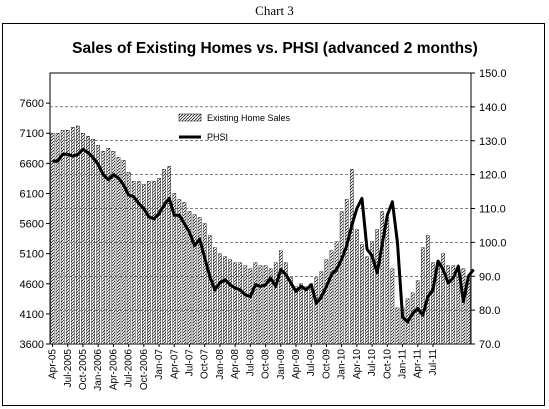 This screenshot has height=409, width=549. I want to click on legend-swatch-bars, so click(190, 117).